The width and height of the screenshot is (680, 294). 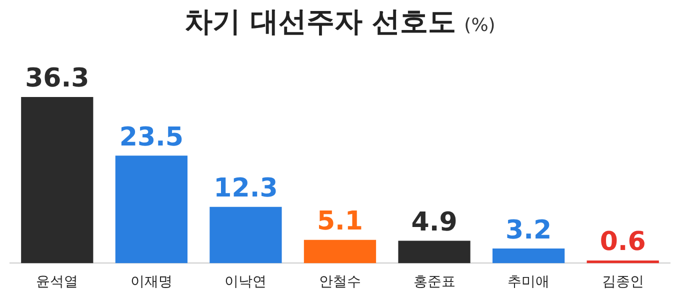 I want to click on x-tick-label: 김종인, so click(x=623, y=282).